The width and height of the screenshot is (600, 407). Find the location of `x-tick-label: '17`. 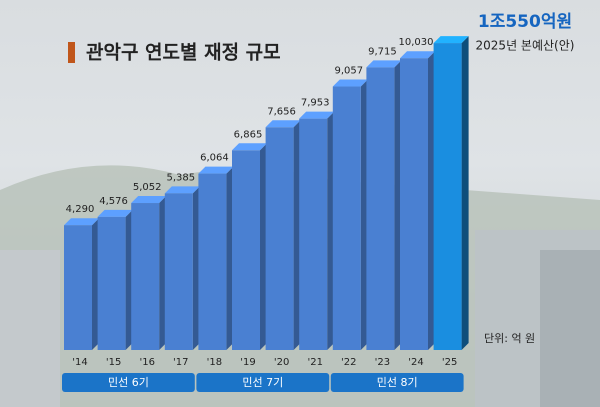

x-tick-label: '17 is located at coordinates (180, 362).